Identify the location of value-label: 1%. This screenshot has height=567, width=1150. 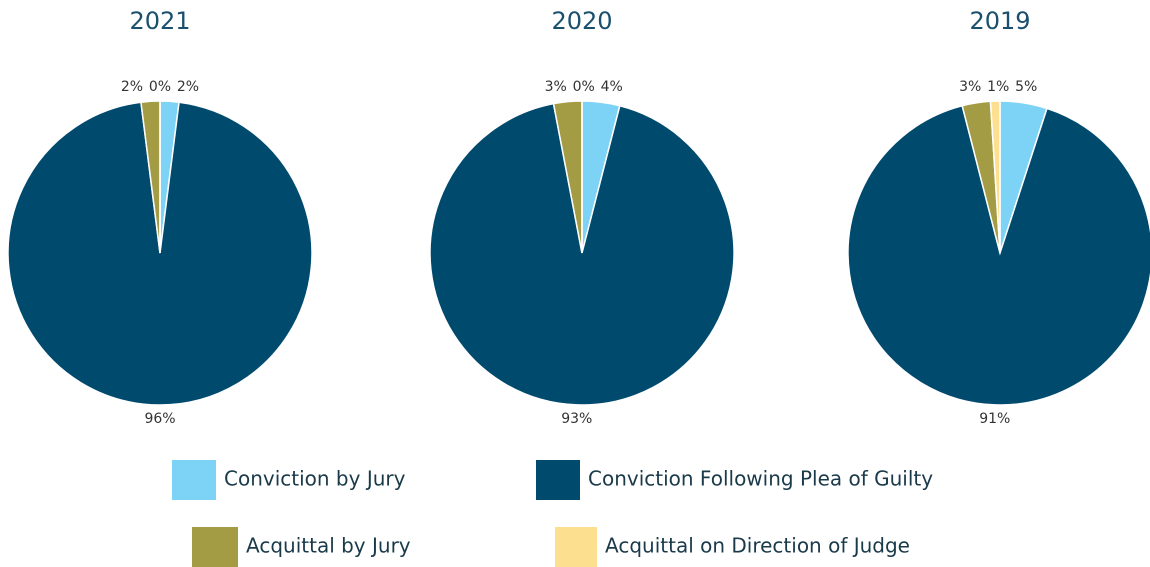
(998, 87).